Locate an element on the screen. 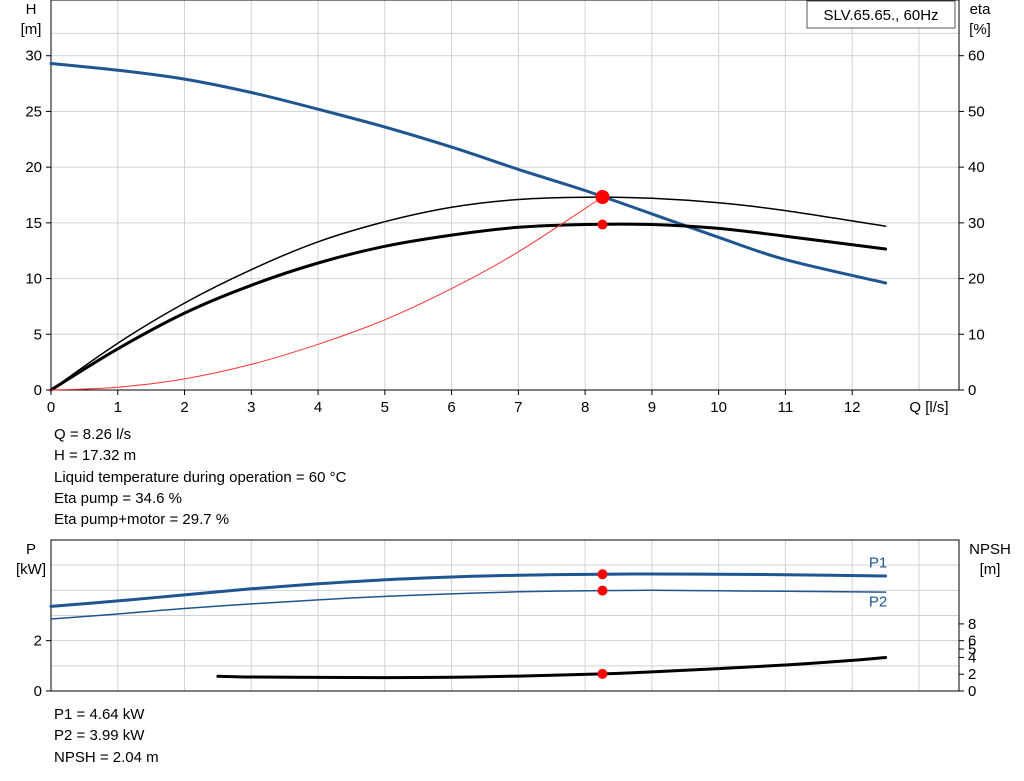 This screenshot has width=1024, height=781. readout-p1: P1 = 4.64 kW is located at coordinates (99, 714).